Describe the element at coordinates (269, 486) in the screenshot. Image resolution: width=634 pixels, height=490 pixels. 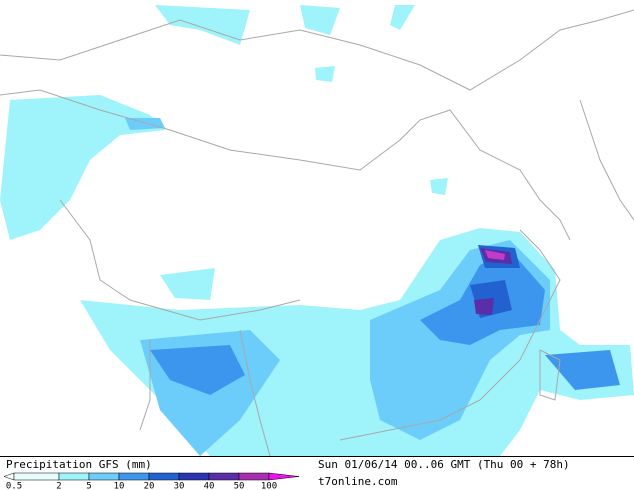
I see `legend-label: 100` at that location.